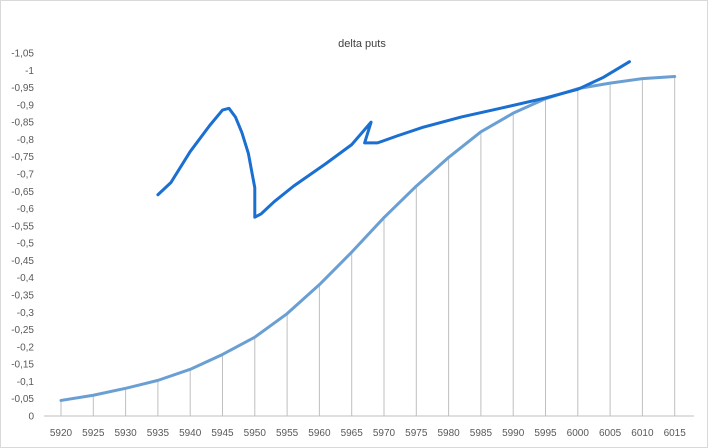  Describe the element at coordinates (448, 433) in the screenshot. I see `x-tick-label: 5980` at that location.